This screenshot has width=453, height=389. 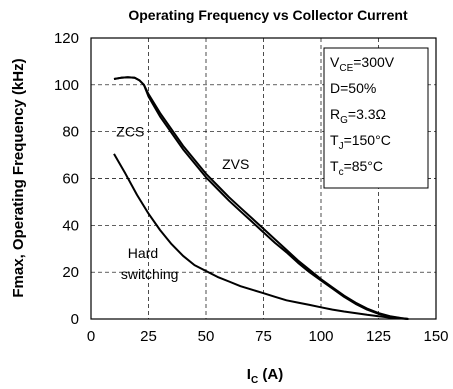 I want to click on x-tick-label-2: 50, so click(x=206, y=336).